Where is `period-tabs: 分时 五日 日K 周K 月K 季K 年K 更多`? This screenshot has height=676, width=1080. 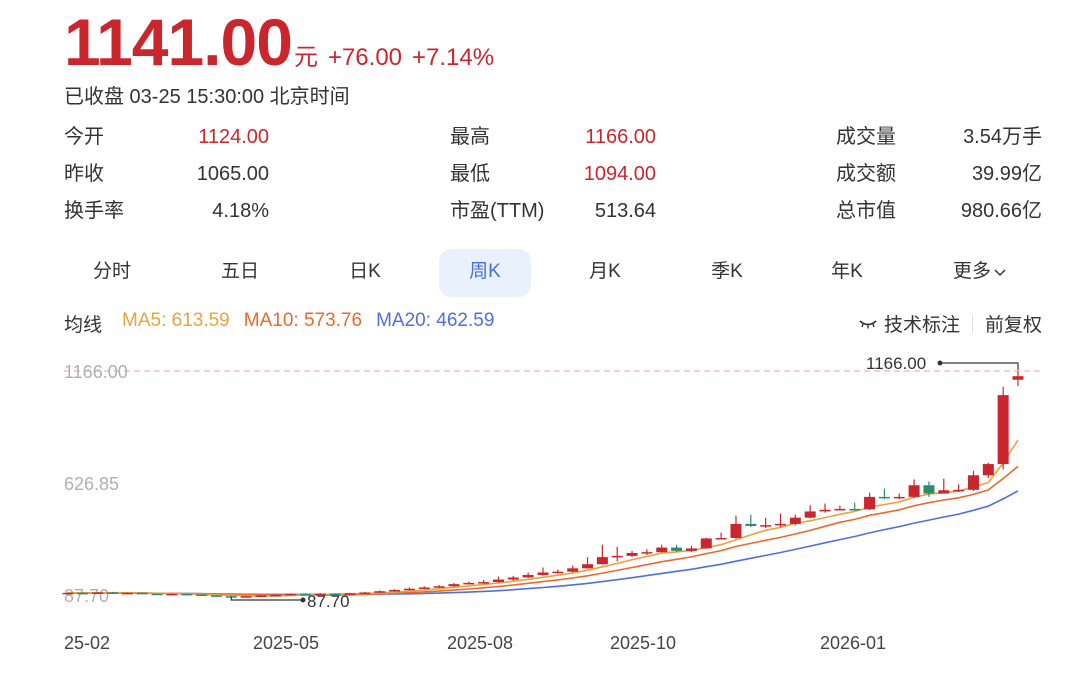 period-tabs: 分时 五日 日K 周K 月K 季K 年K 更多 is located at coordinates (554, 273).